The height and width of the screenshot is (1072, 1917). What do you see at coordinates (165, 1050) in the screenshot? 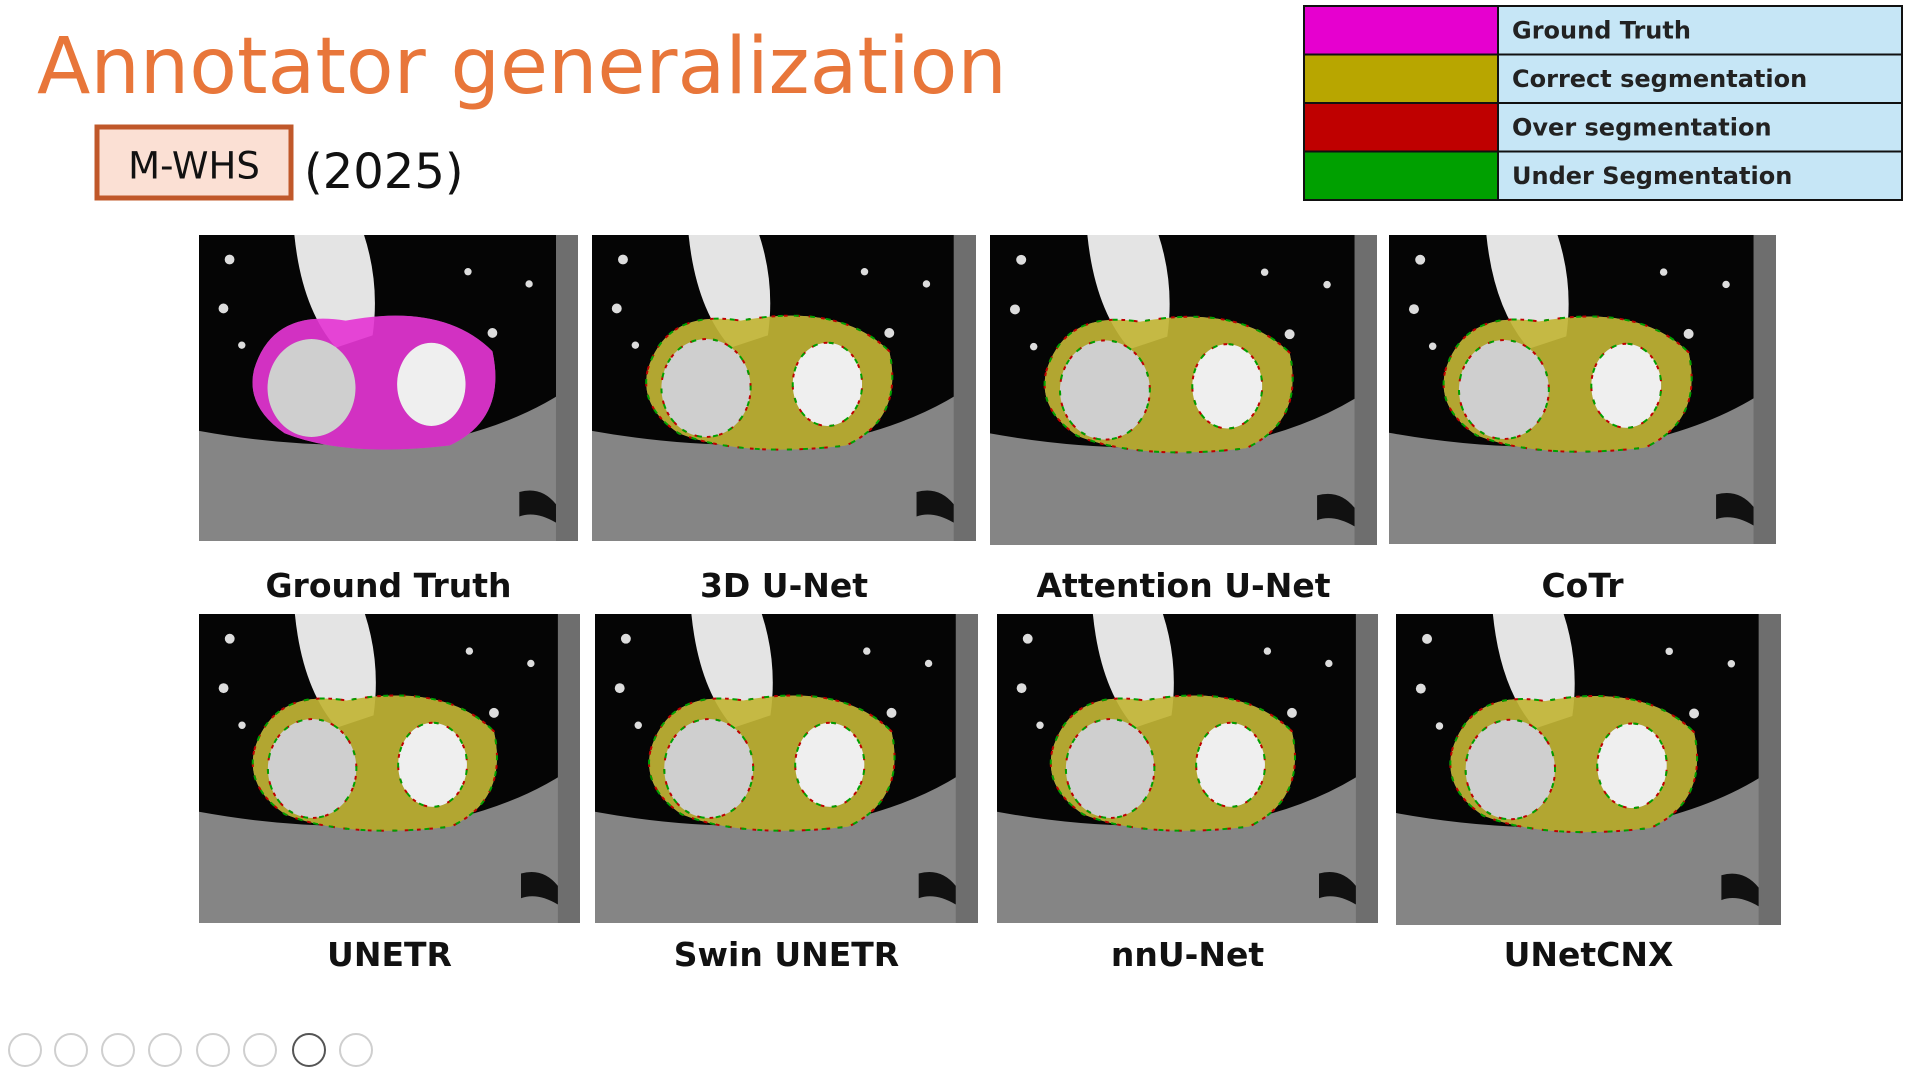
I see `slides-button` at bounding box center [165, 1050].